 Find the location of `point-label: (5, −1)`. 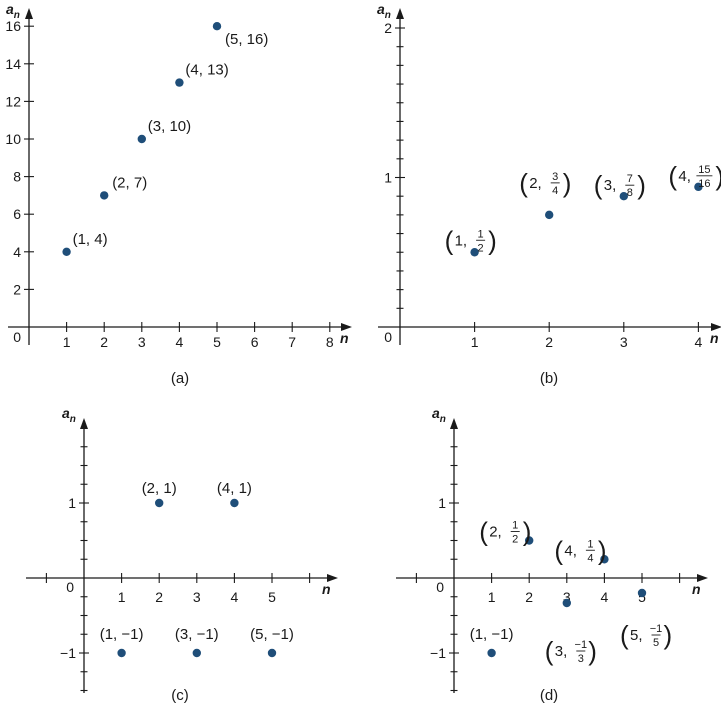

point-label: (5, −1) is located at coordinates (272, 634).